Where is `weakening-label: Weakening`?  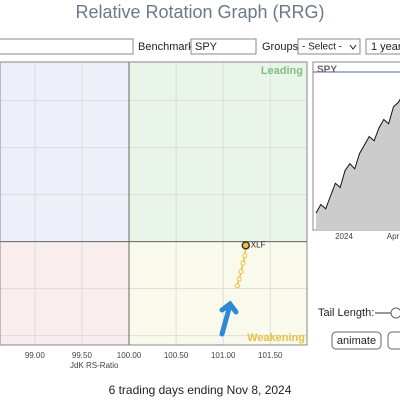 weakening-label: Weakening is located at coordinates (276, 338).